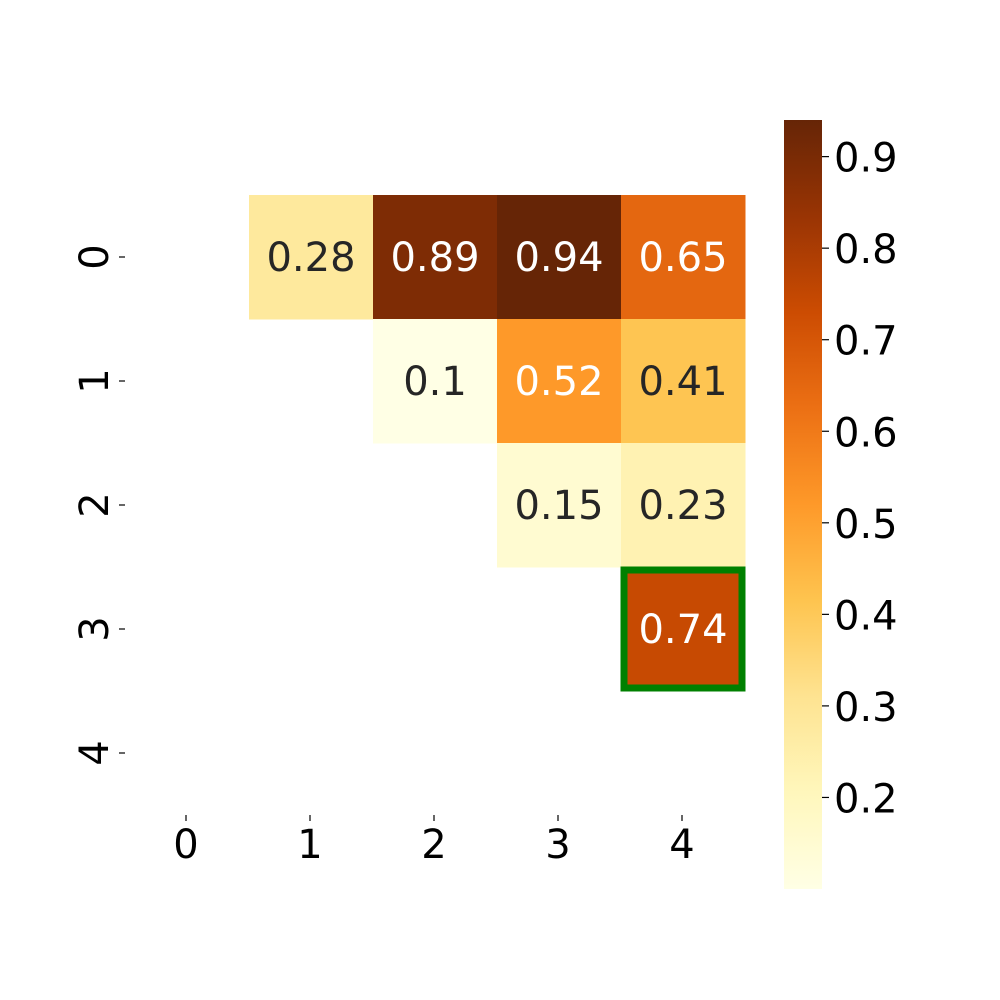  I want to click on y-tick-label: 3, so click(95, 628).